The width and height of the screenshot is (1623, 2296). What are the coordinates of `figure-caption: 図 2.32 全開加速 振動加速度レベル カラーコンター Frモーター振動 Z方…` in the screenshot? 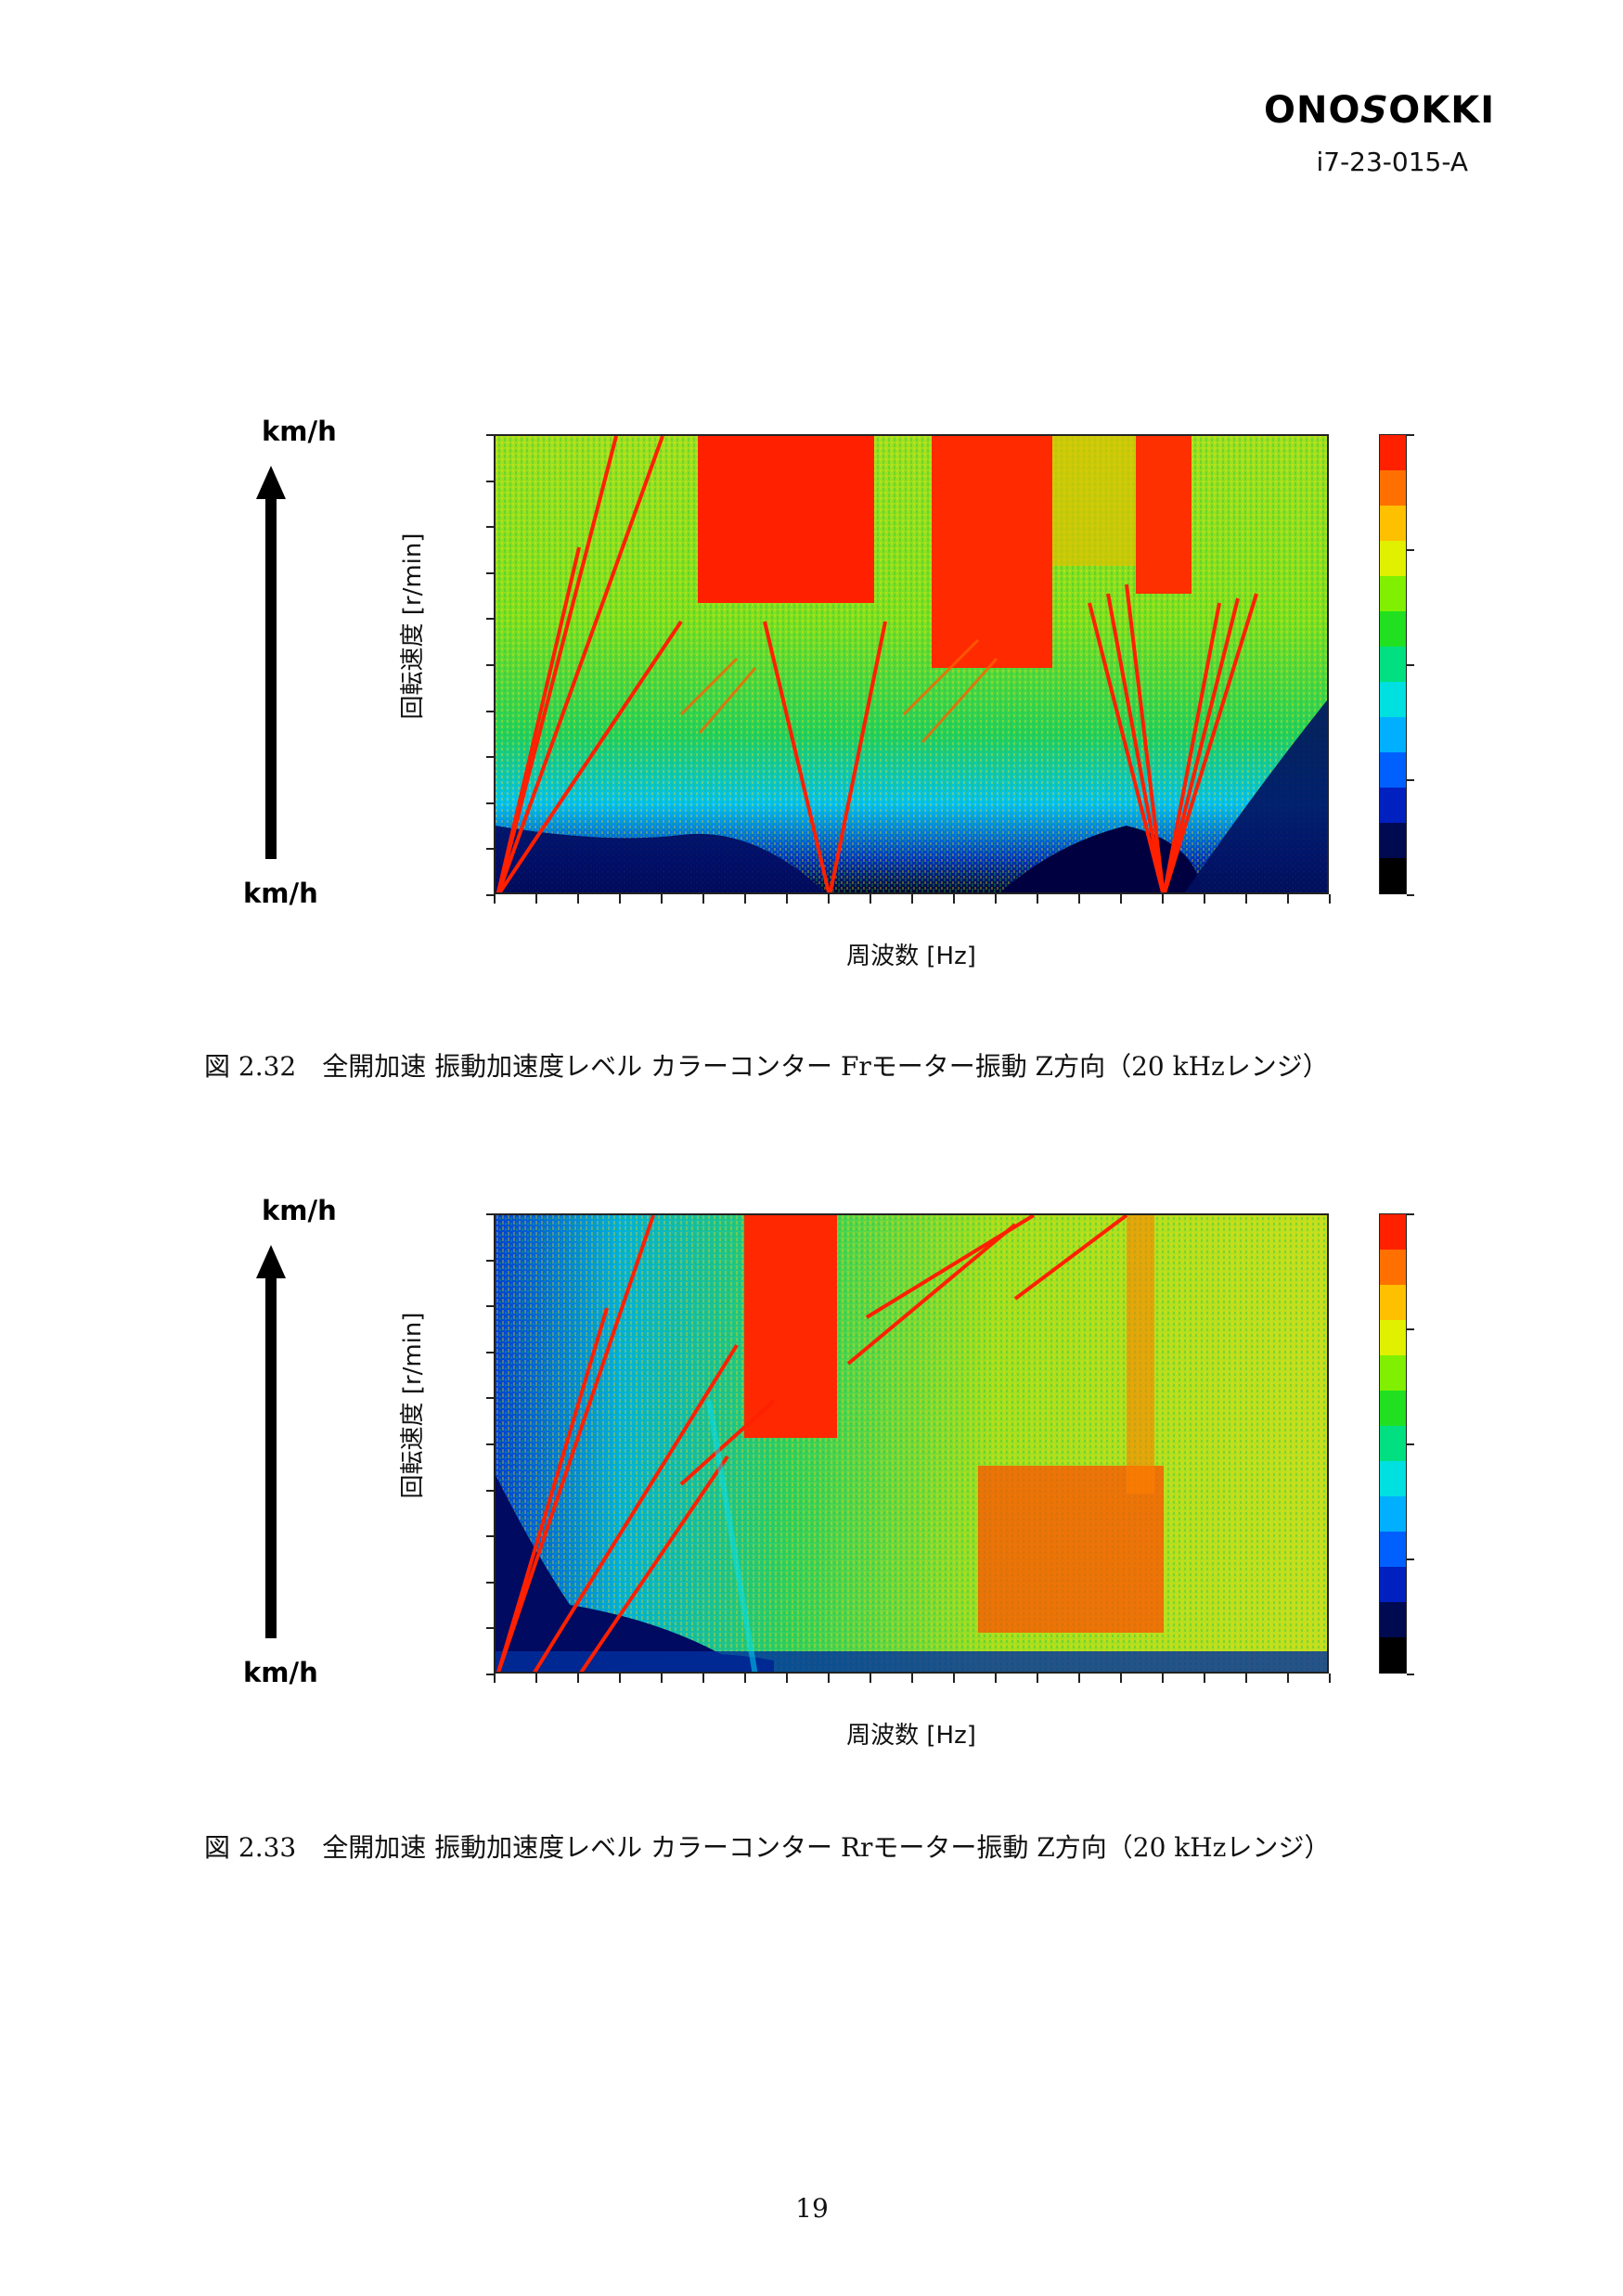 It's located at (766, 1066).